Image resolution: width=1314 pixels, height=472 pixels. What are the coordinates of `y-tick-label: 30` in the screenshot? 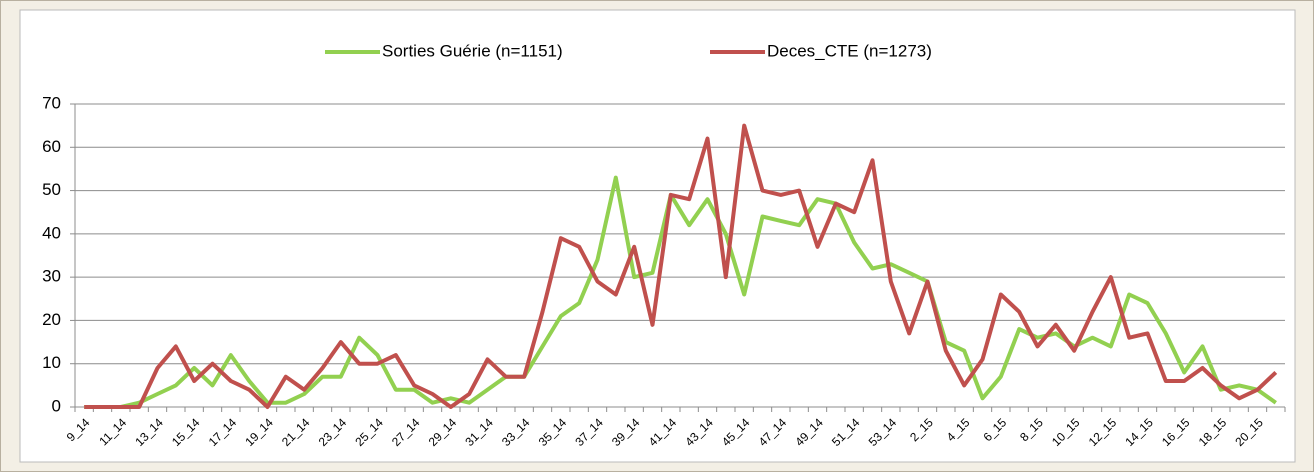 It's located at (51, 276).